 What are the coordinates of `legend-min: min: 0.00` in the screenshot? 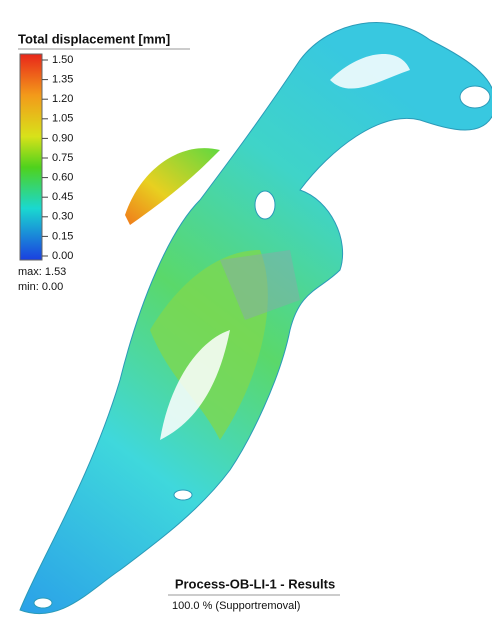 It's located at (40, 287).